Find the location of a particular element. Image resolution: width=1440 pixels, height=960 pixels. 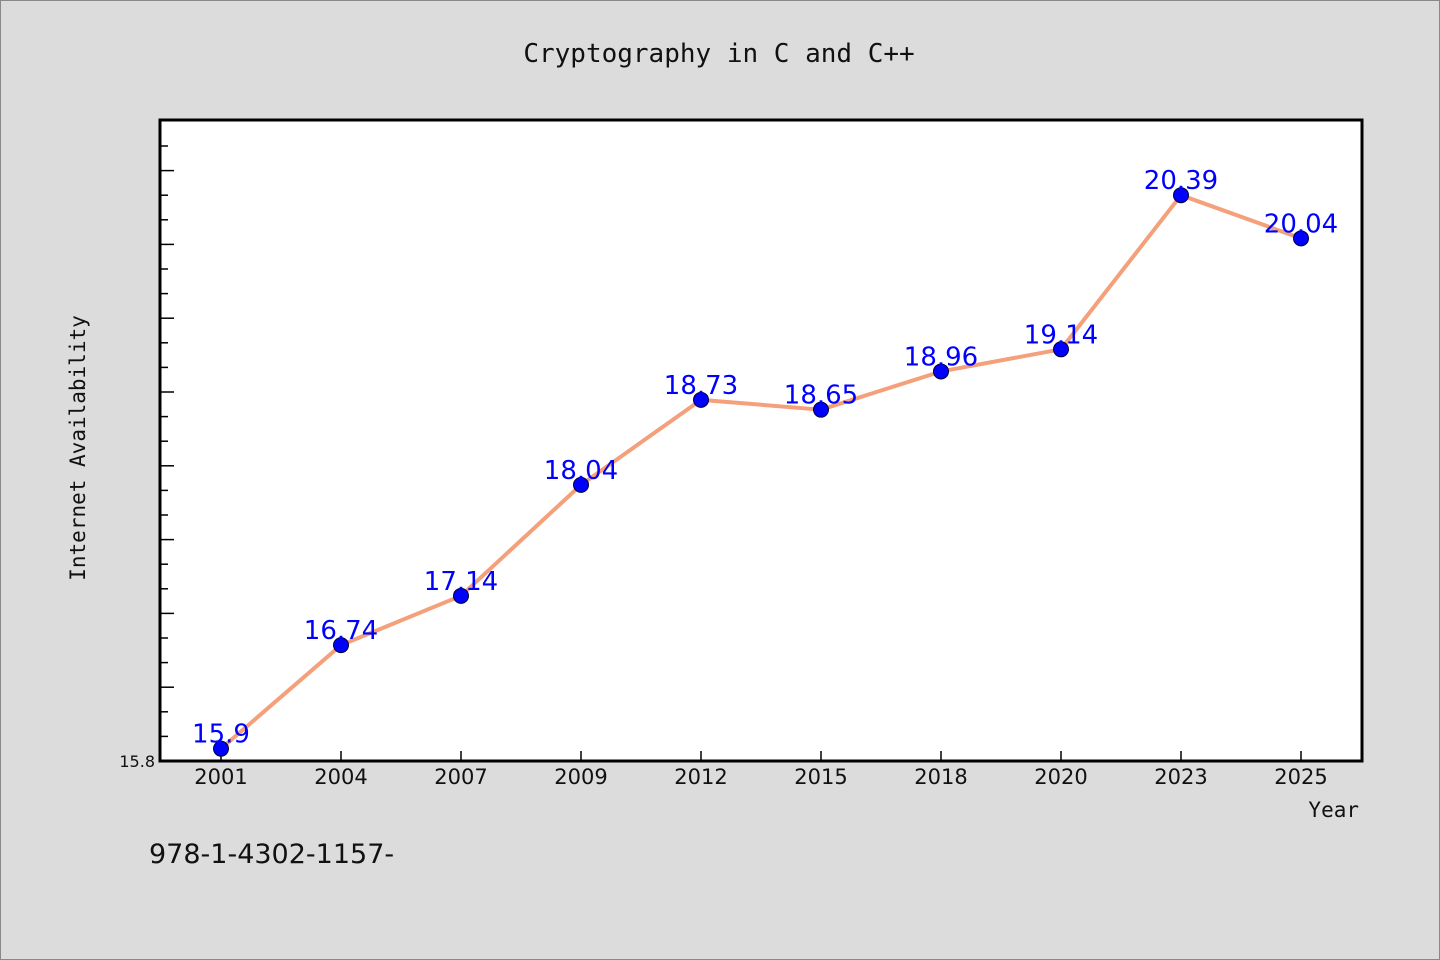

x-tick-label: 2020 is located at coordinates (1060, 777).